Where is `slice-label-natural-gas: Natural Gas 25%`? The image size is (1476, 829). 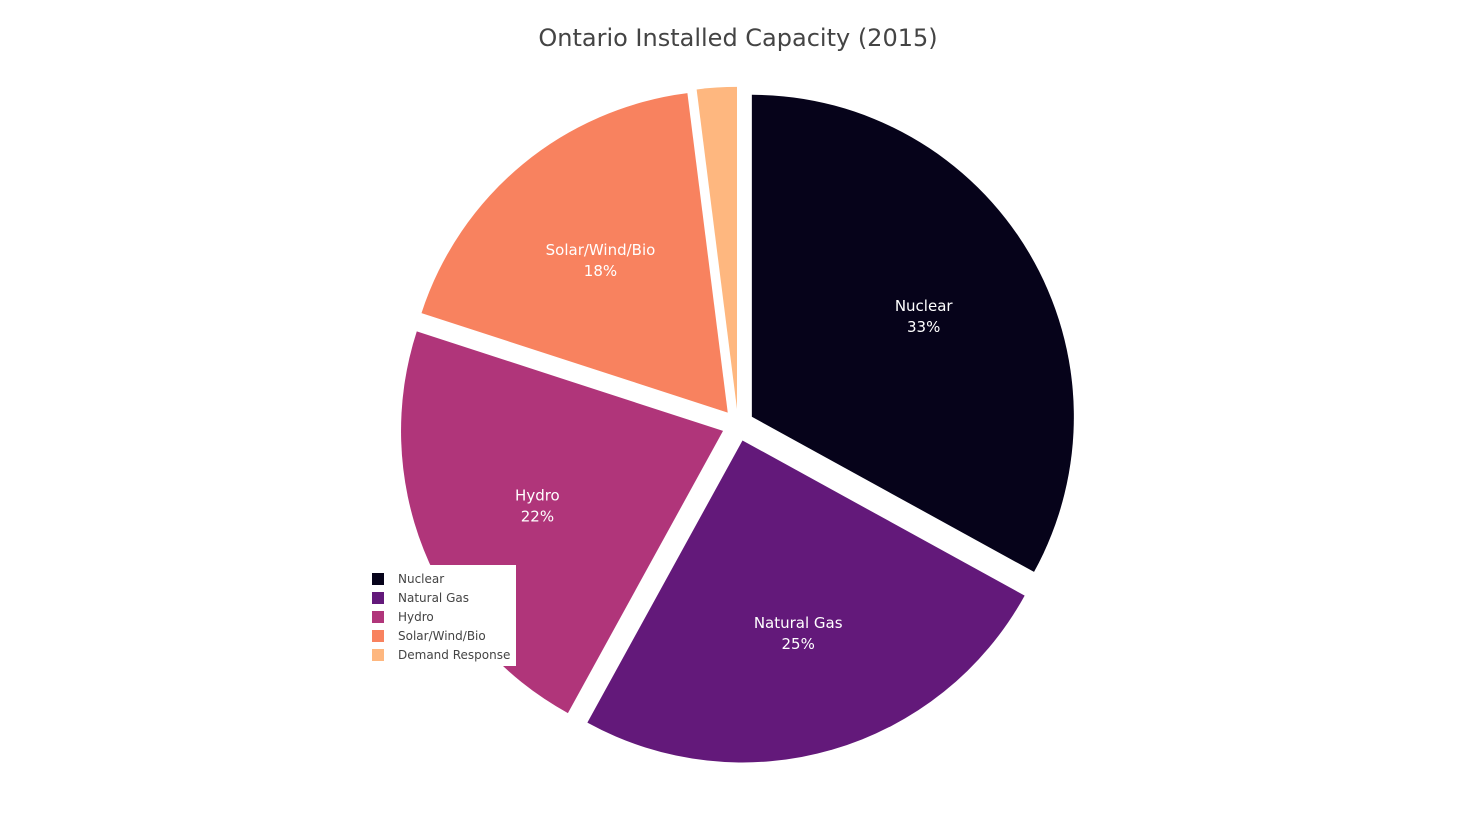 slice-label-natural-gas: Natural Gas 25% is located at coordinates (798, 633).